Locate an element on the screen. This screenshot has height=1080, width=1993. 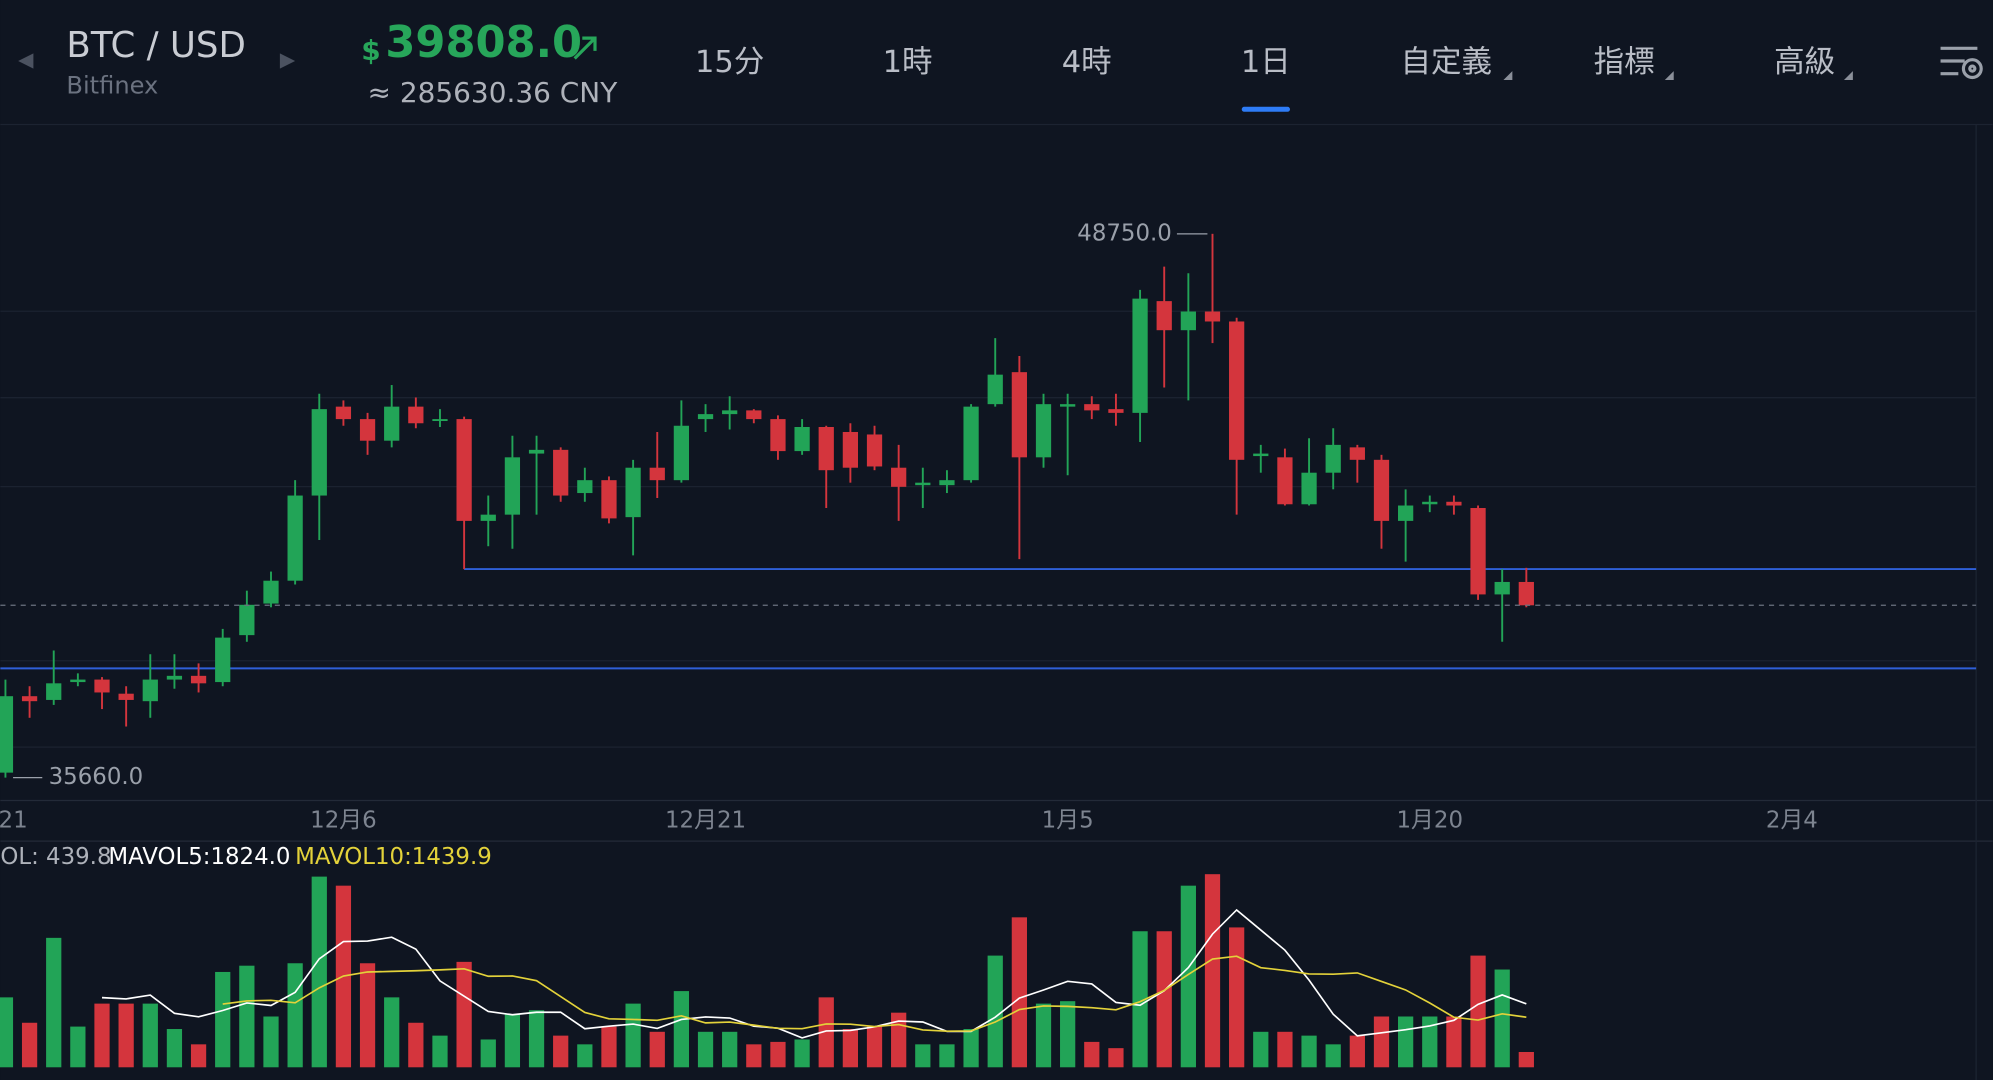
timeframe-tab: 高級 is located at coordinates (1804, 62).